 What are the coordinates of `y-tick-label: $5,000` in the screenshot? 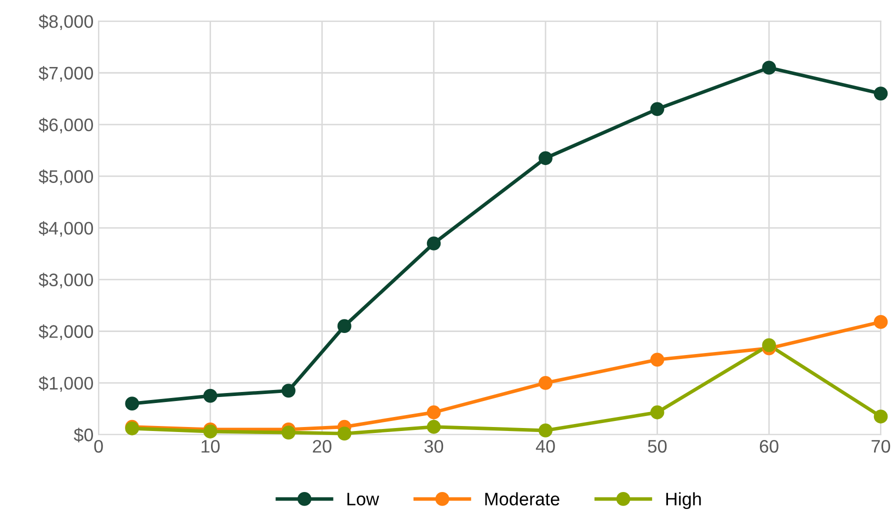 It's located at (65, 177).